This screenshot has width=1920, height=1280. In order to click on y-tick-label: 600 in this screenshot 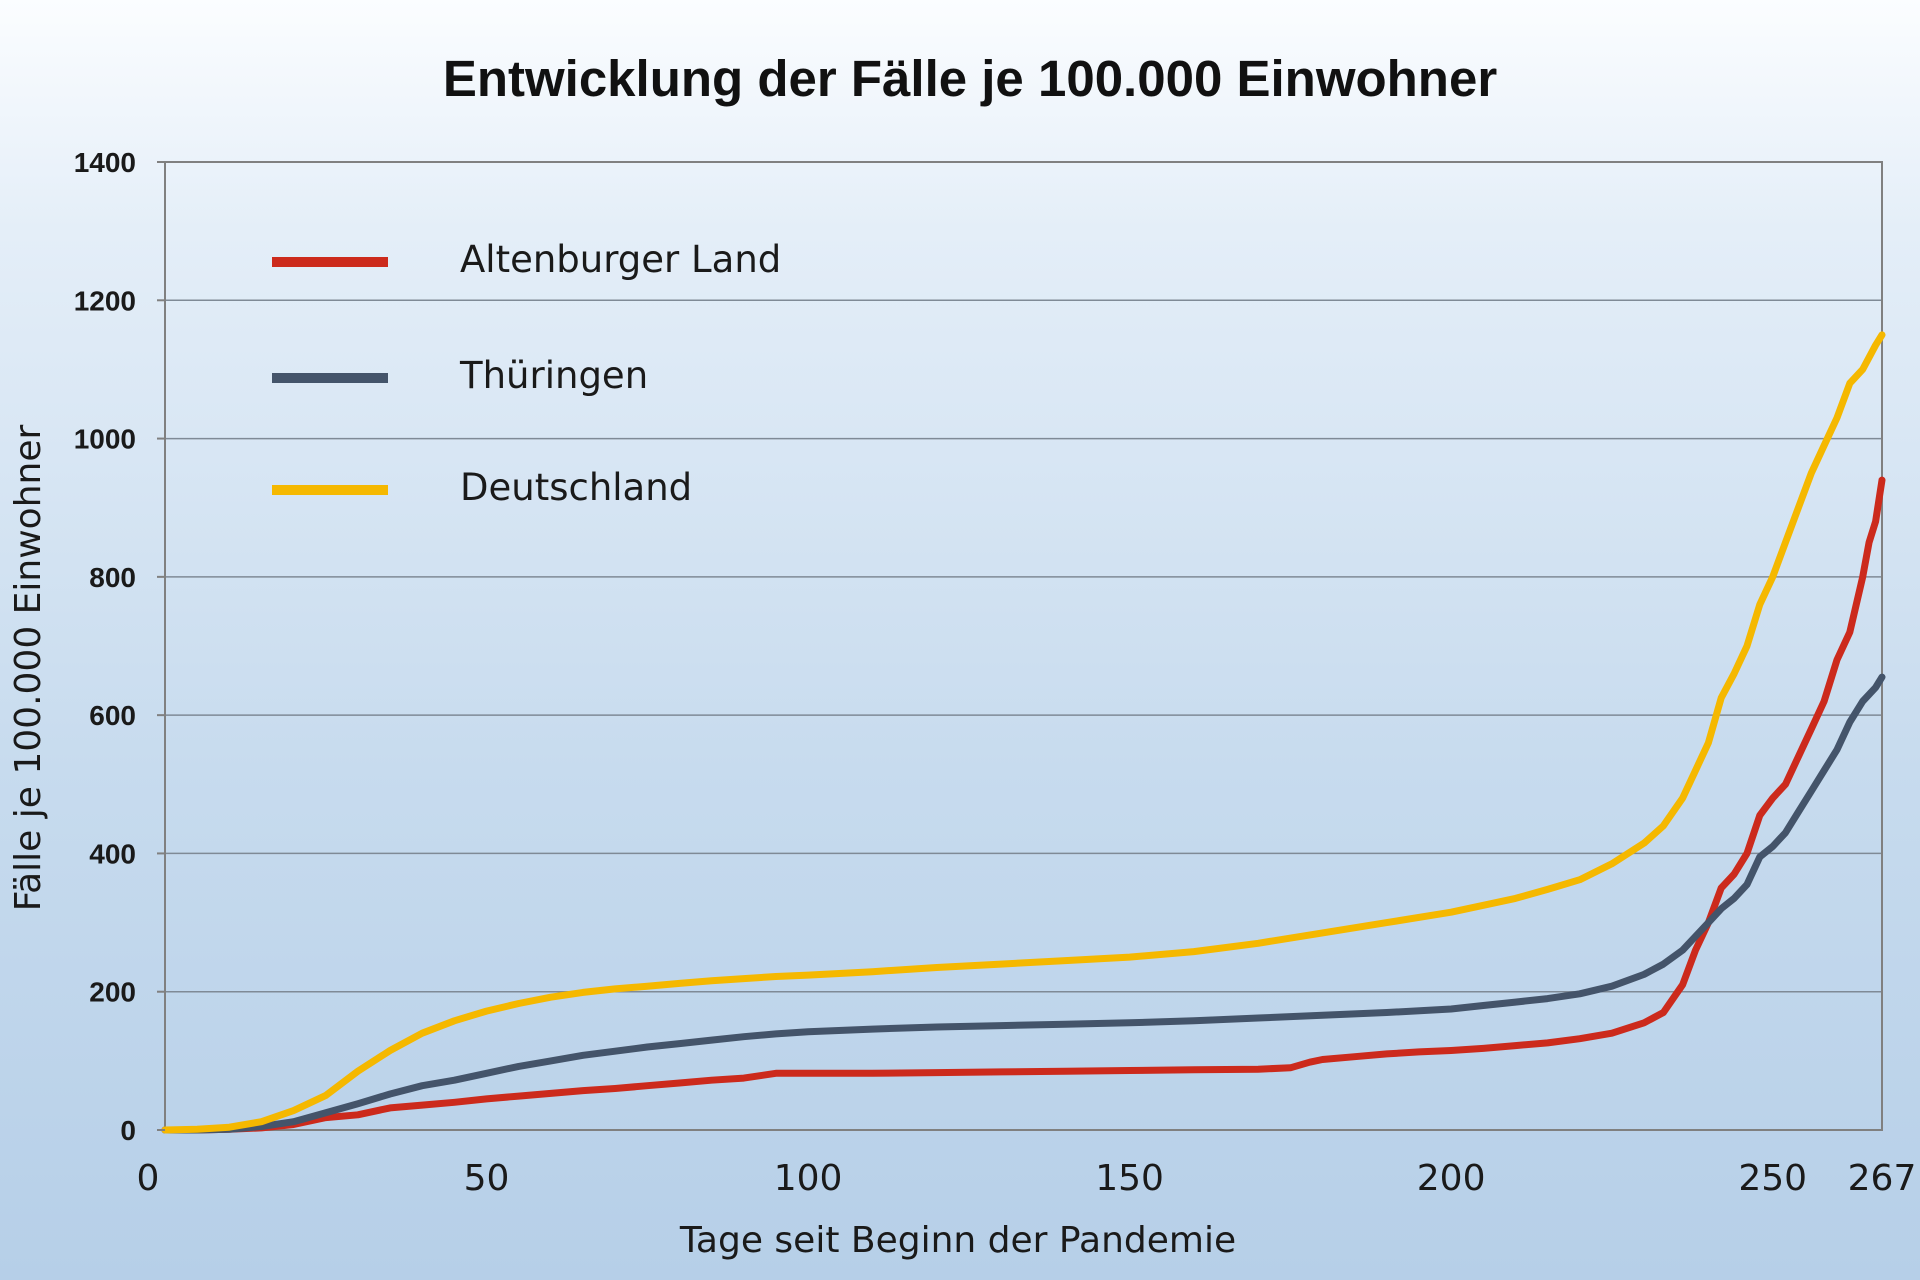, I will do `click(112, 715)`.